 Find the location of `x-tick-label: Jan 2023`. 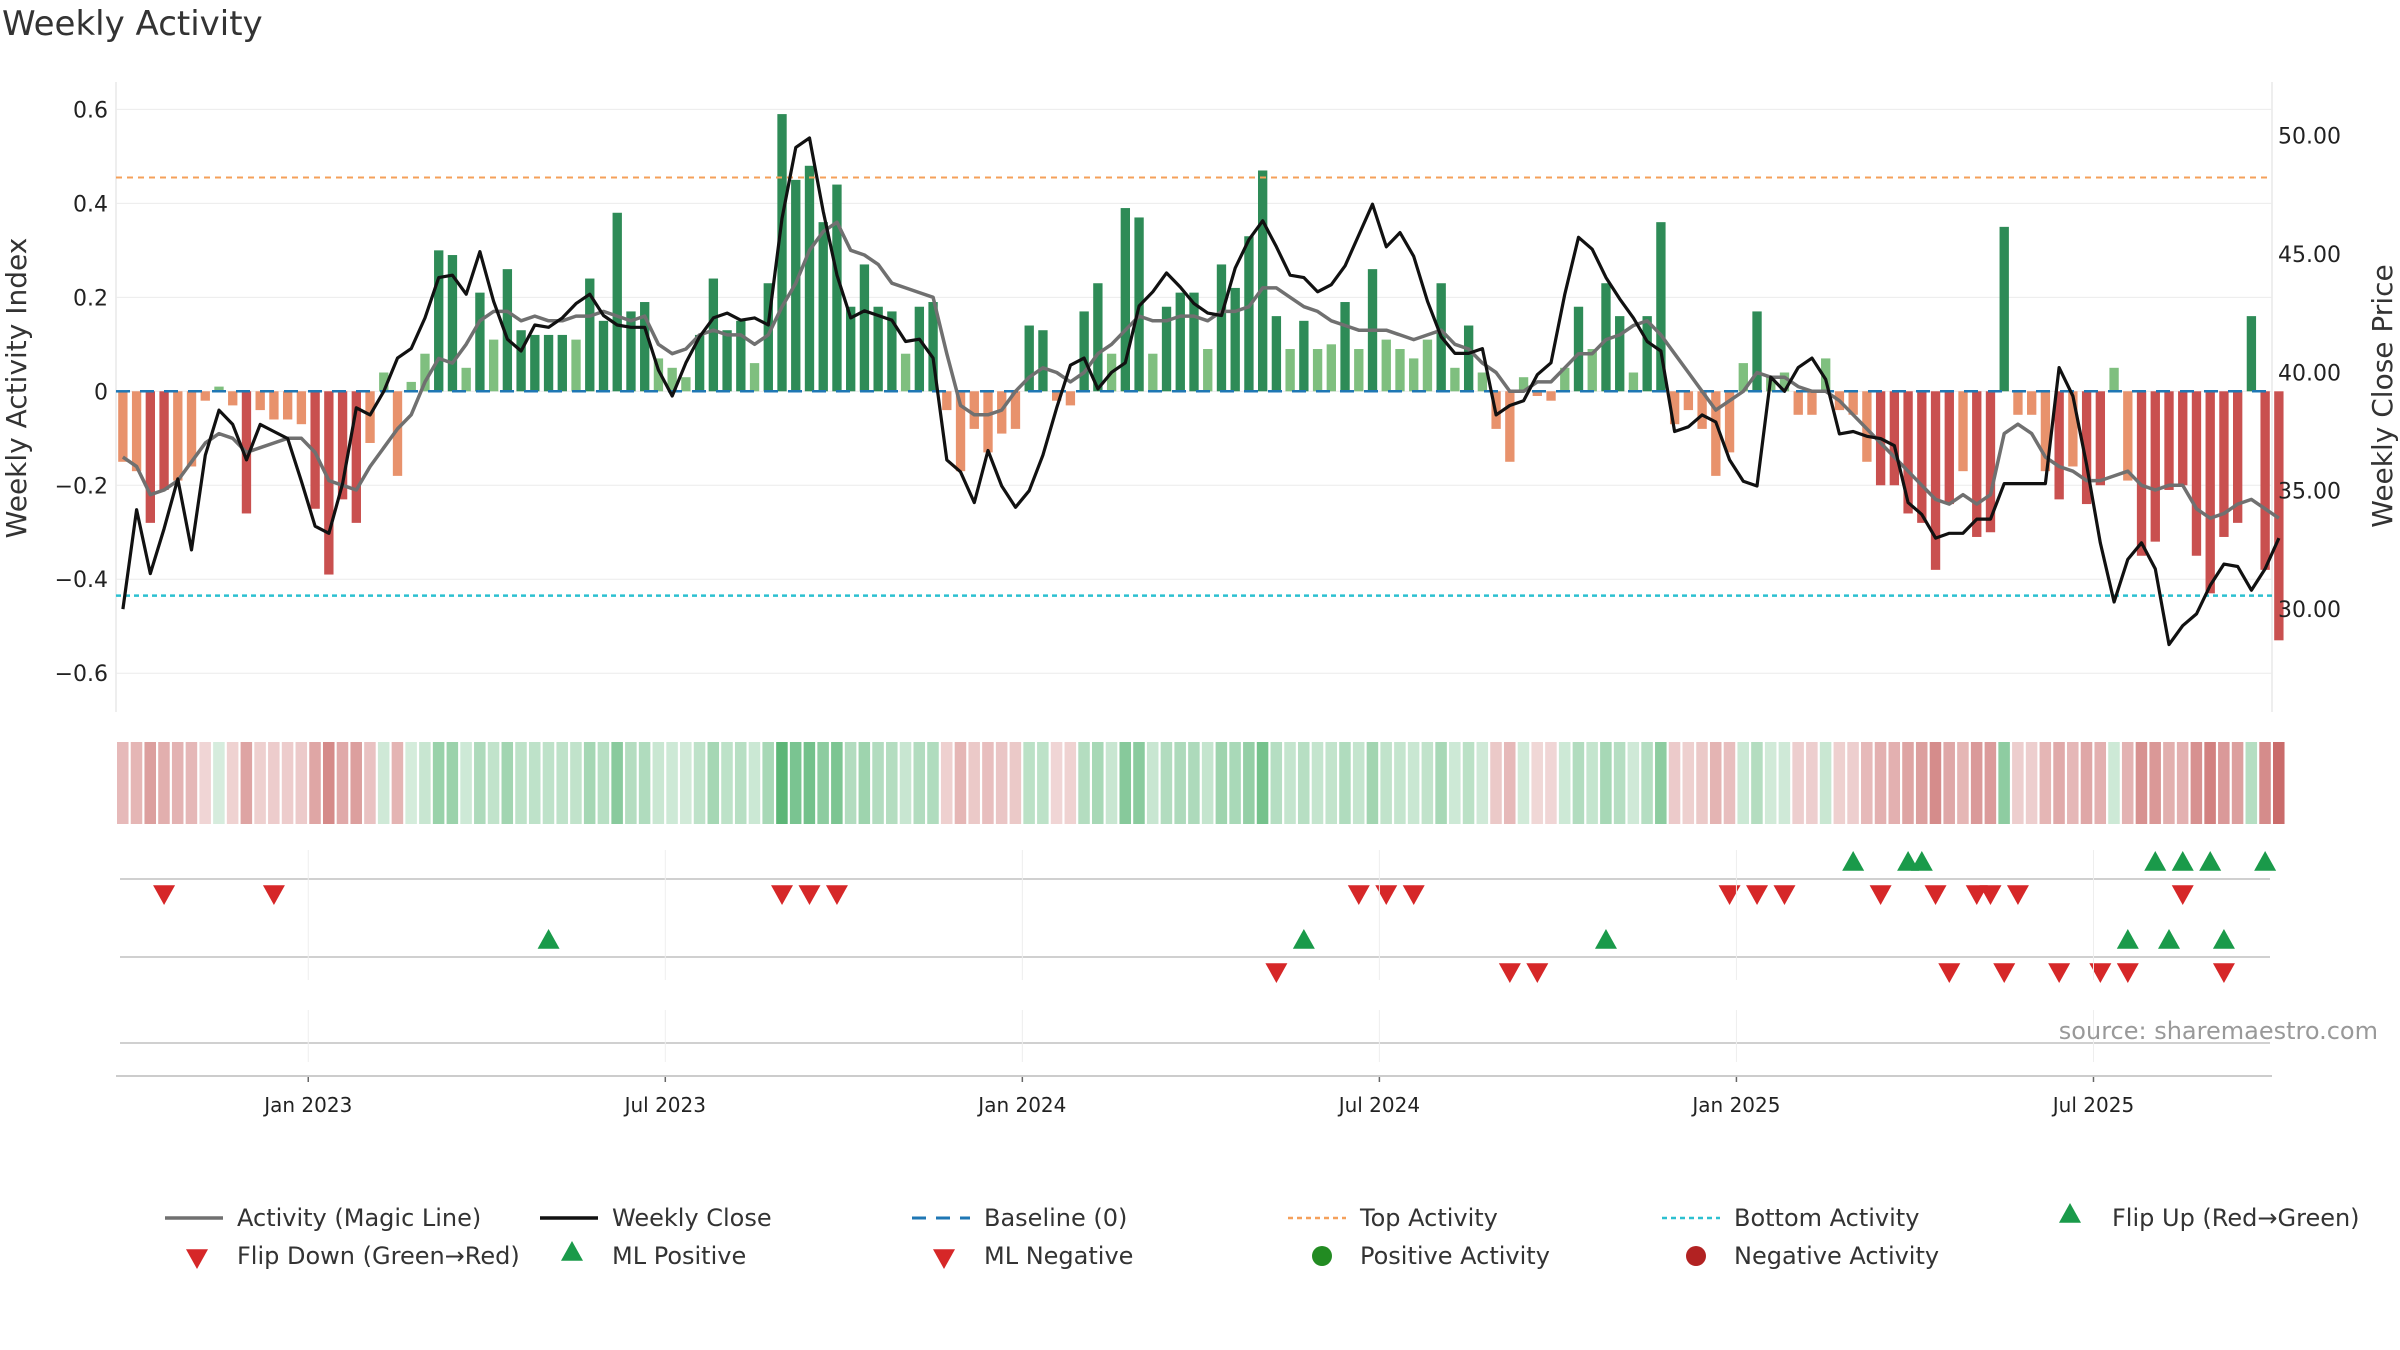

x-tick-label: Jan 2023 is located at coordinates (307, 1105).